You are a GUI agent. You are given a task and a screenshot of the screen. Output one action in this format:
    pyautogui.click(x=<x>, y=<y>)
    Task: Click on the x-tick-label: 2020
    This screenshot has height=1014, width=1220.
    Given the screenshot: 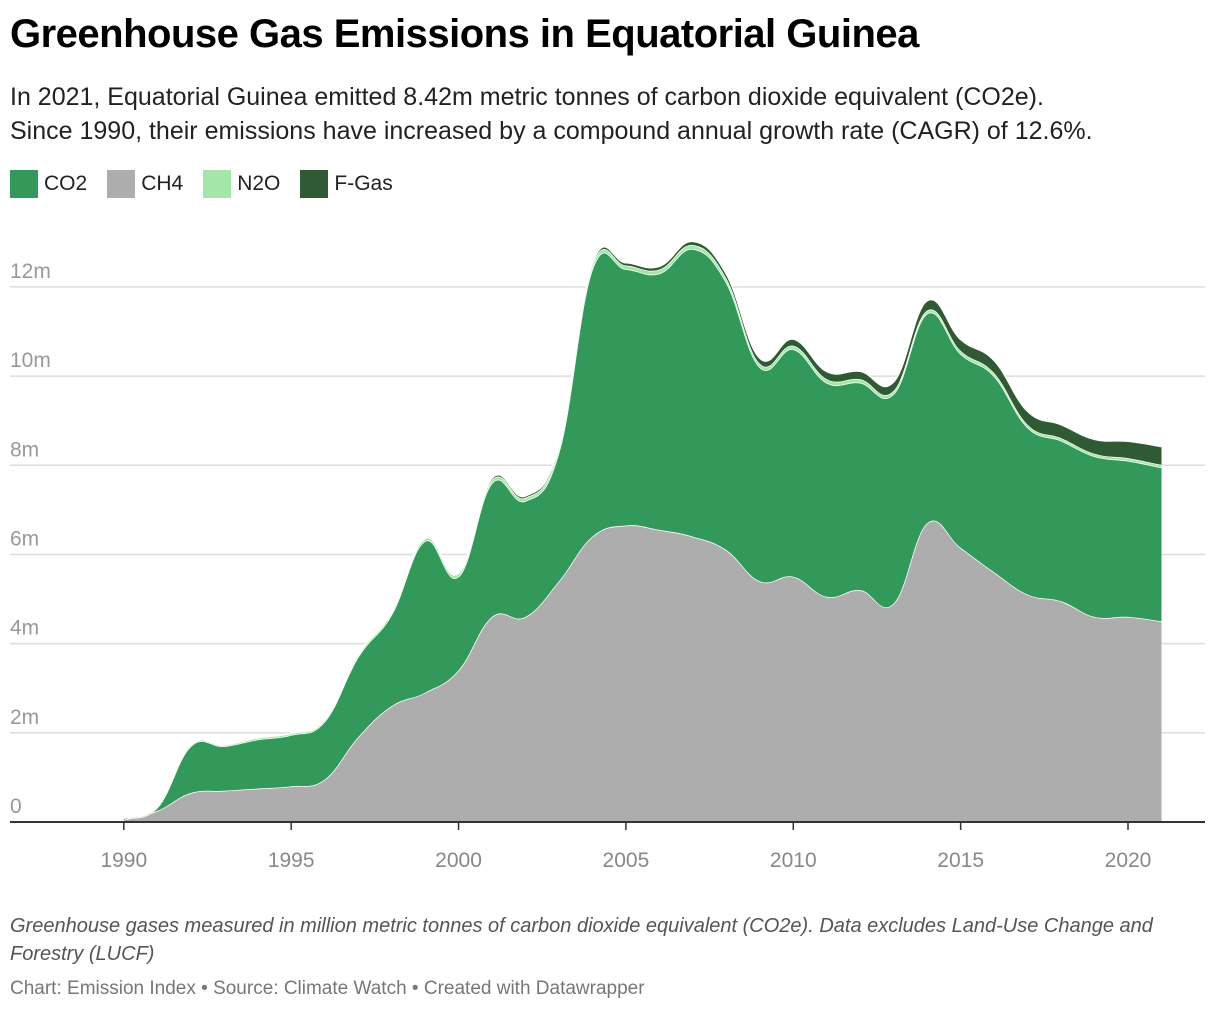 What is the action you would take?
    pyautogui.click(x=1128, y=860)
    